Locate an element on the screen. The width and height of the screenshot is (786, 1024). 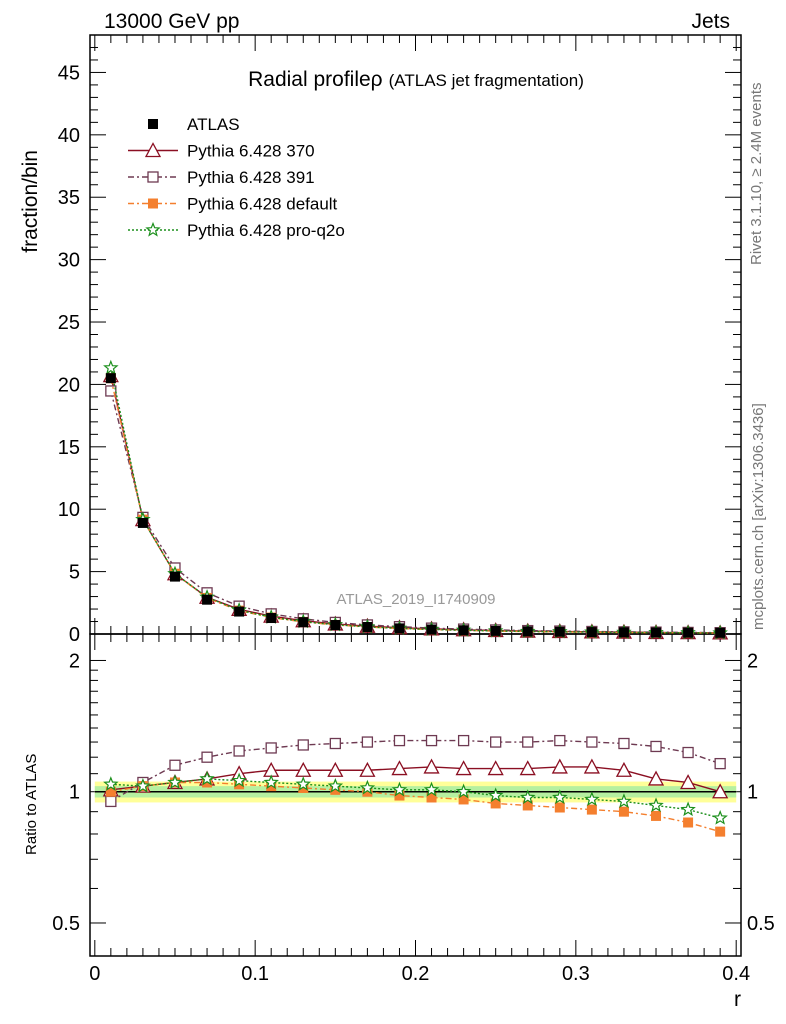
series-line-ratio is located at coordinates (415, 807).